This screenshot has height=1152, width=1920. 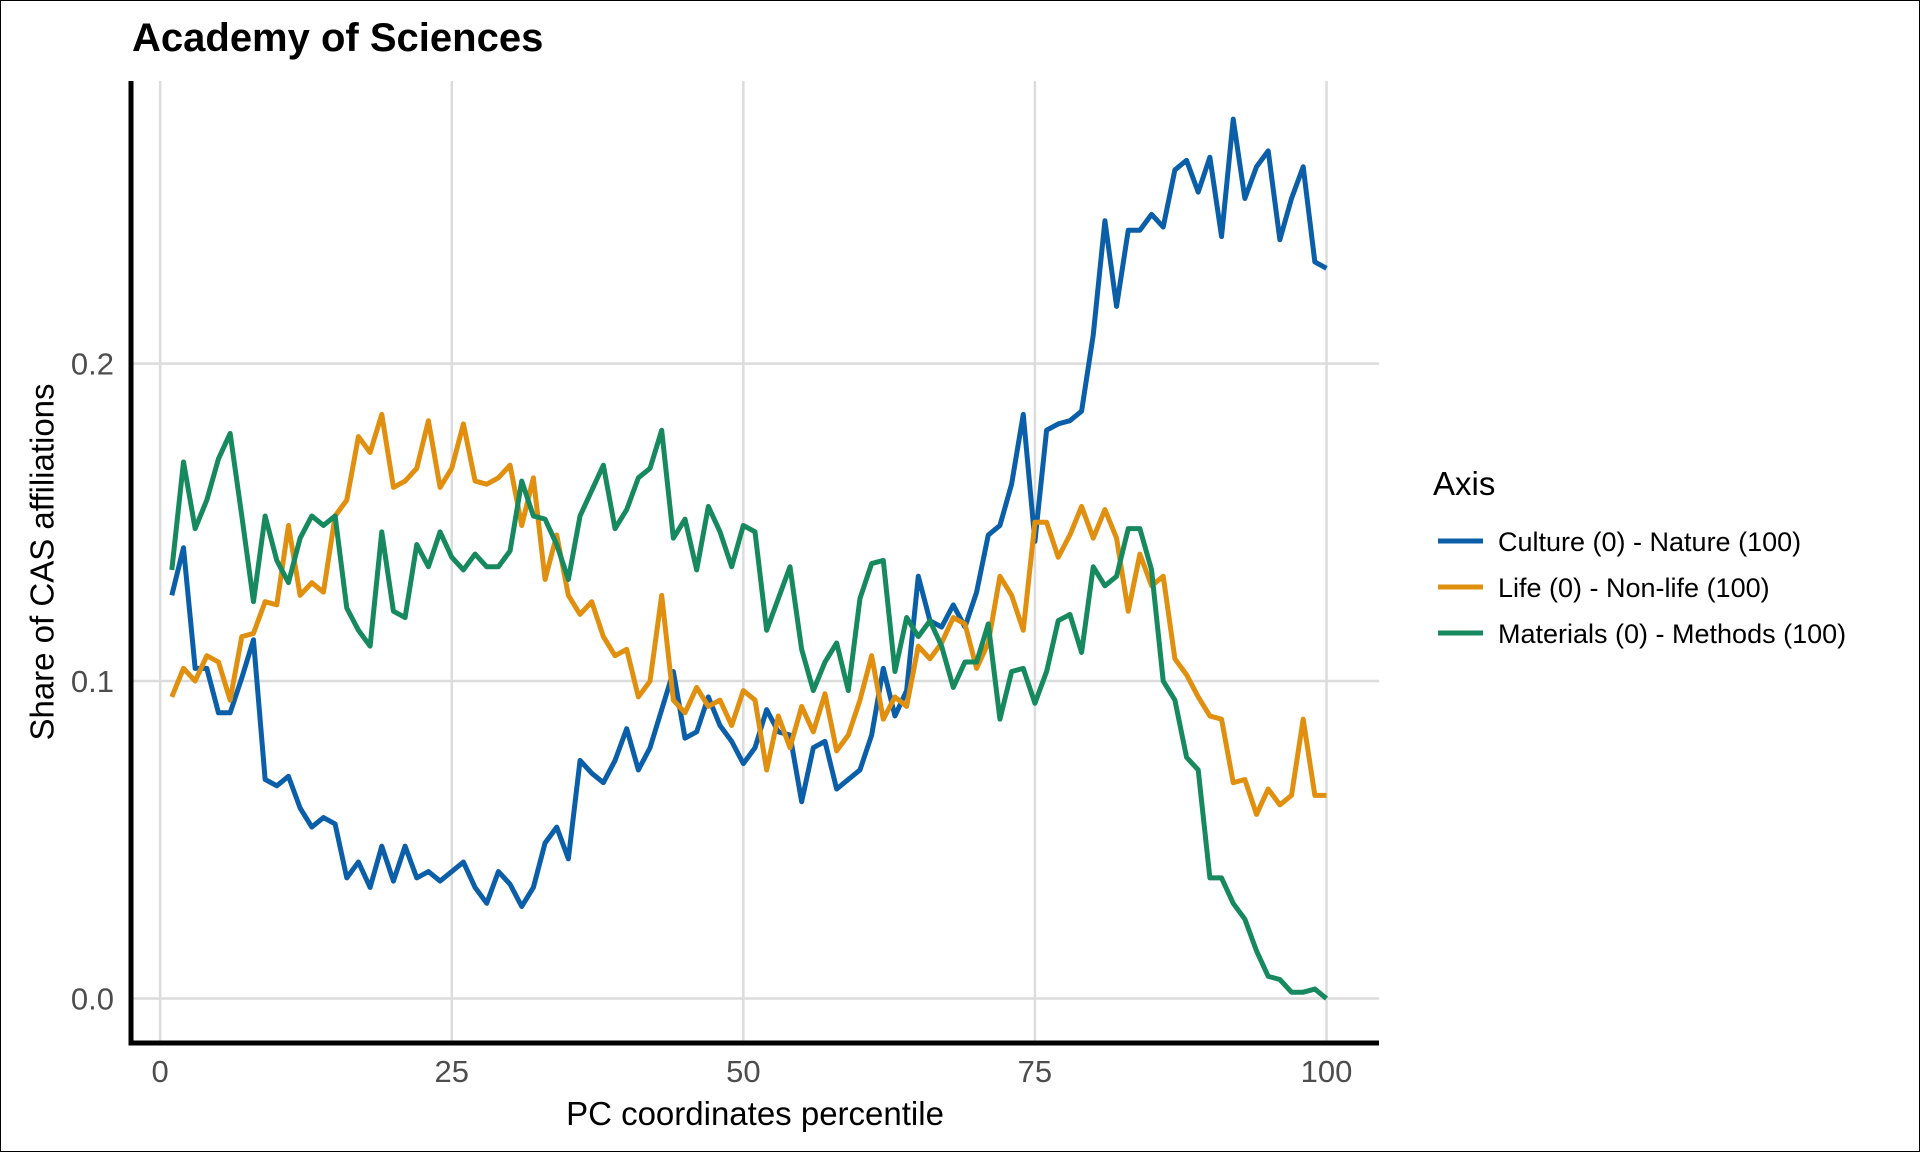 What do you see at coordinates (92, 364) in the screenshot?
I see `y-tick-label-2: 0.2` at bounding box center [92, 364].